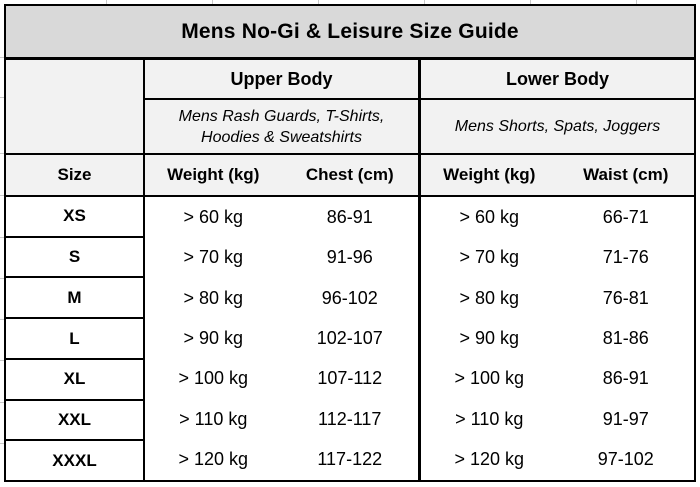  What do you see at coordinates (281, 137) in the screenshot?
I see `subtitle-line: Hoodies & Sweatshirts` at bounding box center [281, 137].